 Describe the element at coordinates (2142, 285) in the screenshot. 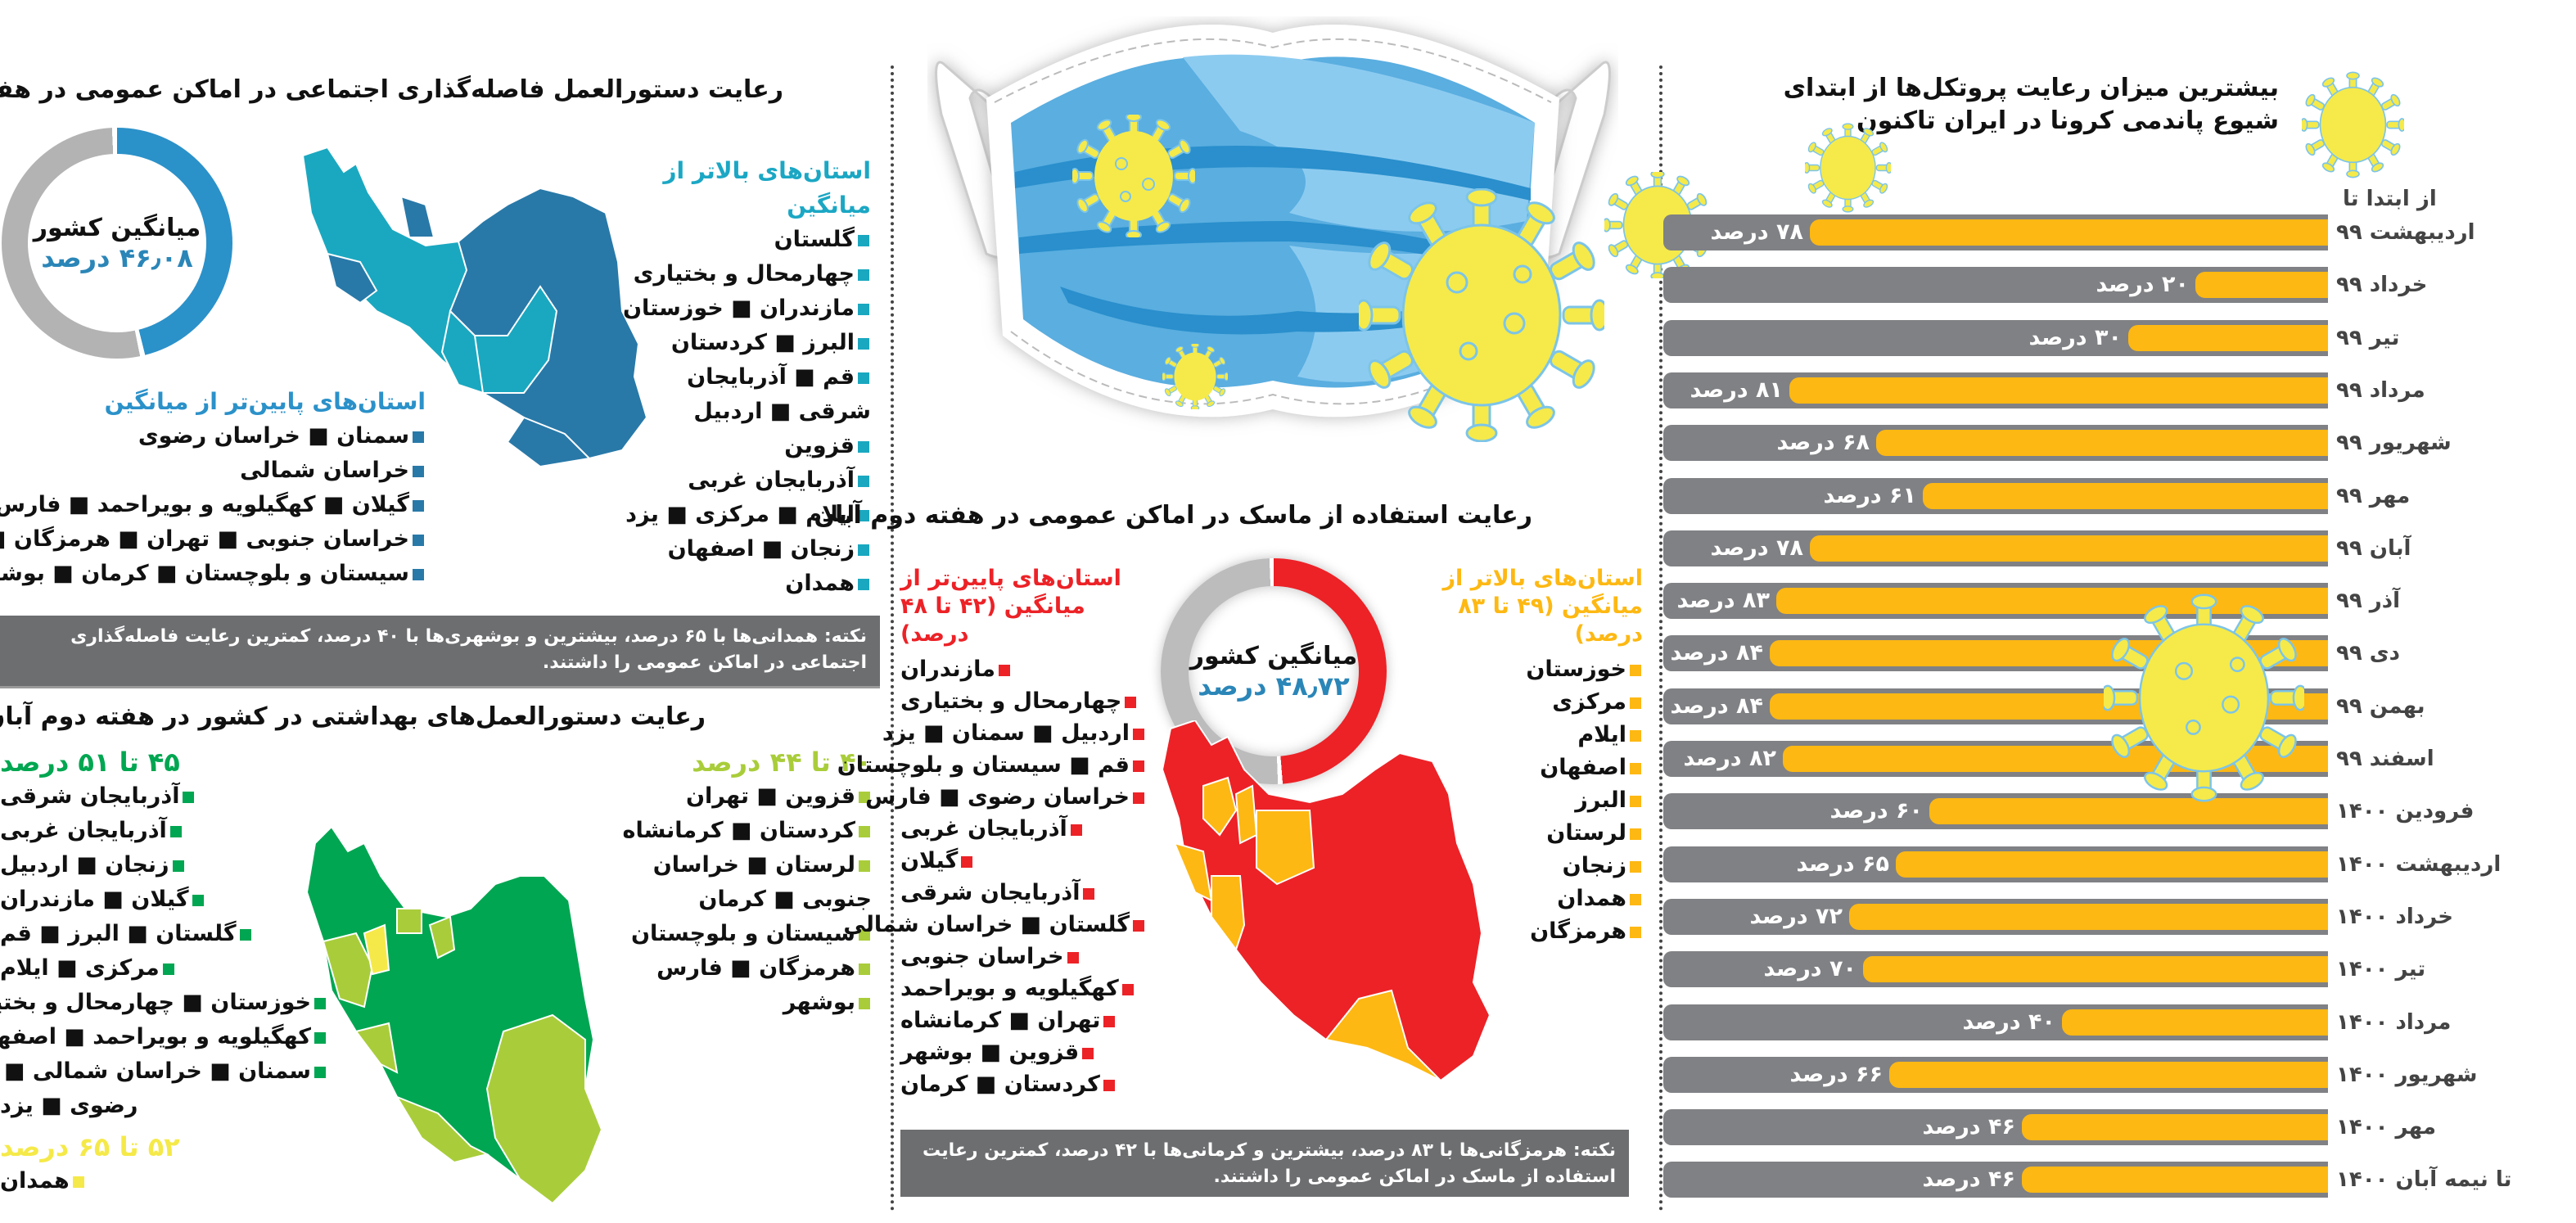

I see `bar-value-label: ۲۰ درصد` at that location.